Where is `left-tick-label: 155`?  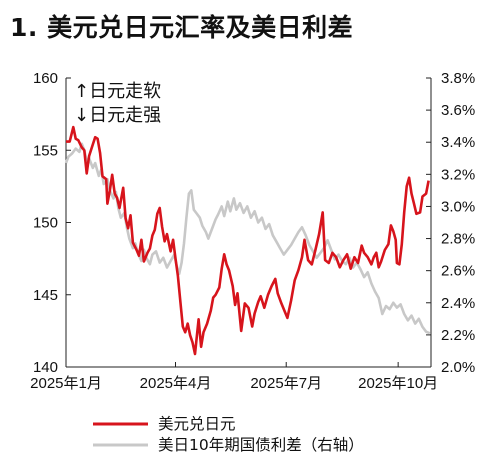
left-tick-label: 155 is located at coordinates (45, 150).